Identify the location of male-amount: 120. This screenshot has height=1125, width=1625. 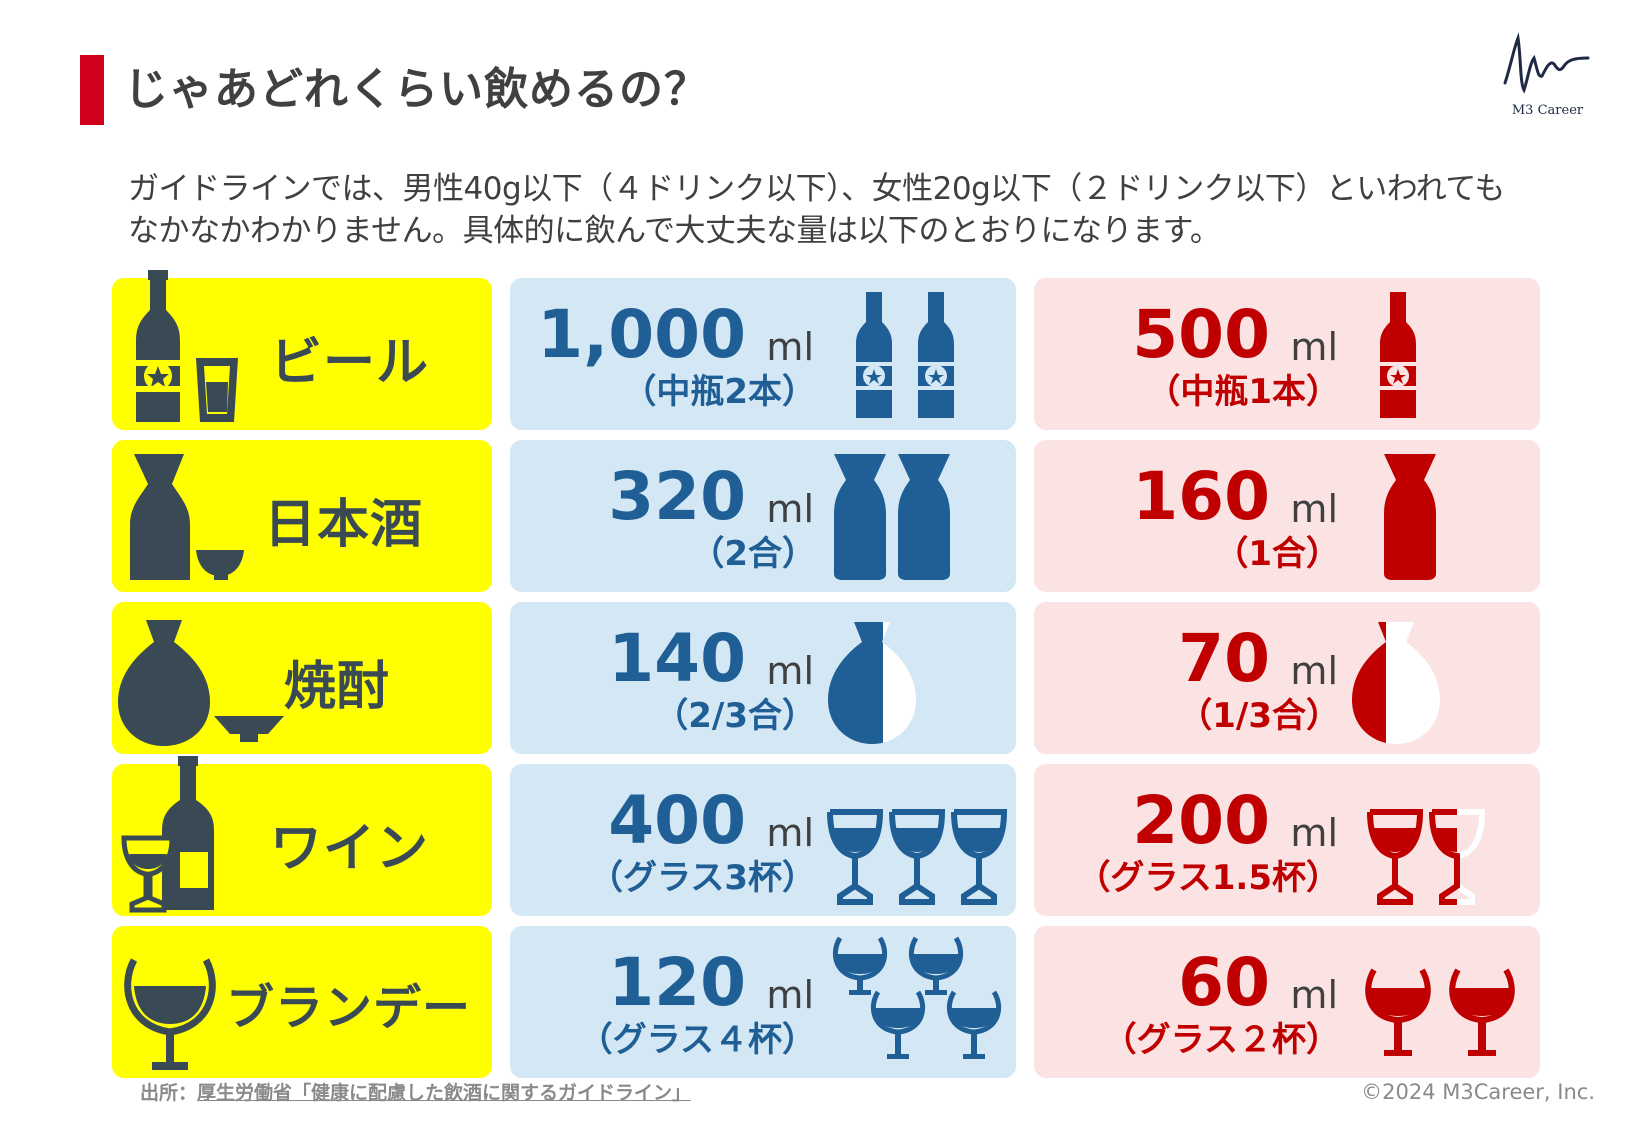
(677, 982).